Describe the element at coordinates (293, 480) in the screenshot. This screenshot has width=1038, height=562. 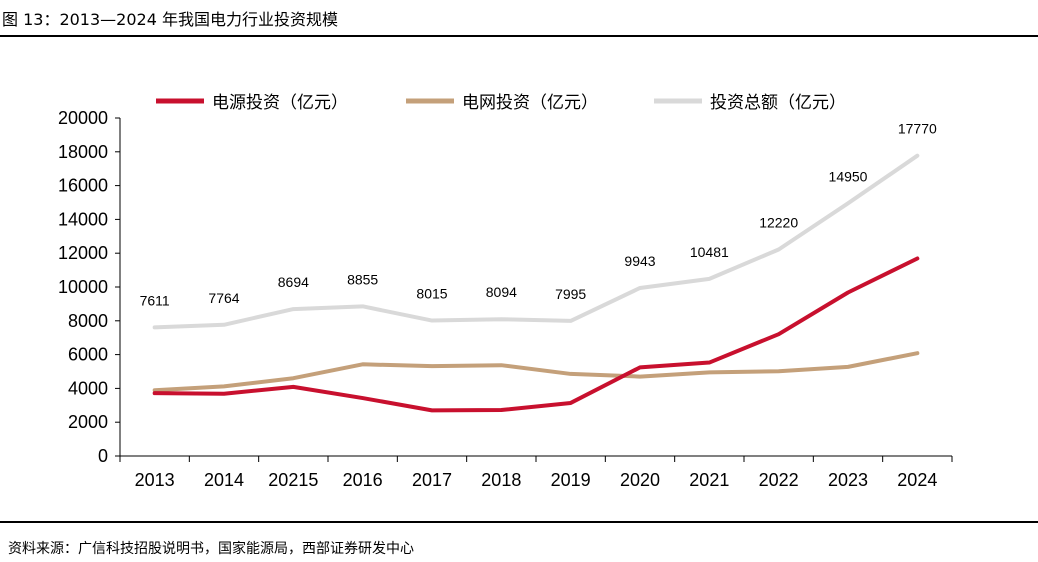
I see `x-tick-label: 20215` at that location.